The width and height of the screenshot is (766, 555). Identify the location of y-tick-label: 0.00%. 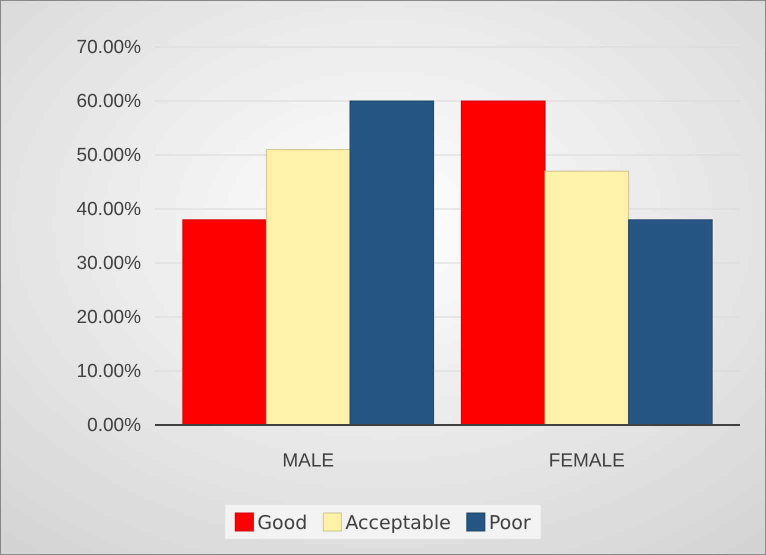
(114, 425).